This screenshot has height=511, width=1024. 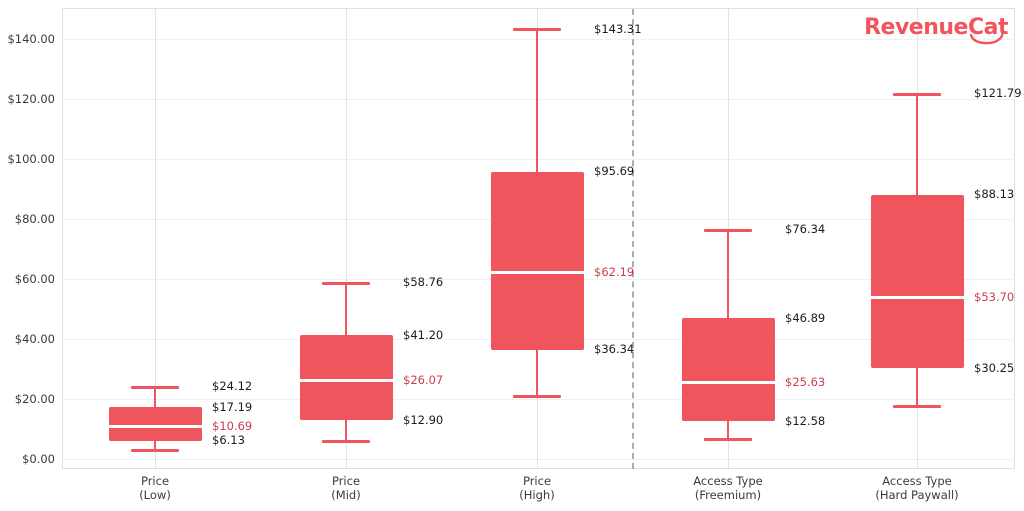 I want to click on x-tick-label: Price (Mid), so click(x=346, y=488).